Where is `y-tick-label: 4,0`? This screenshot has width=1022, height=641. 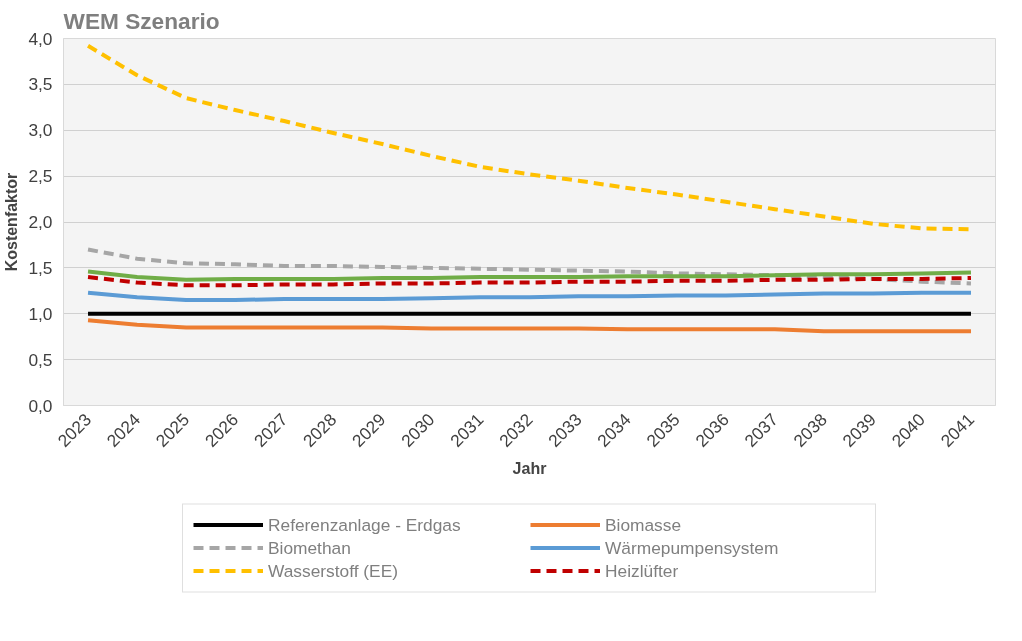
y-tick-label: 4,0 is located at coordinates (40, 38).